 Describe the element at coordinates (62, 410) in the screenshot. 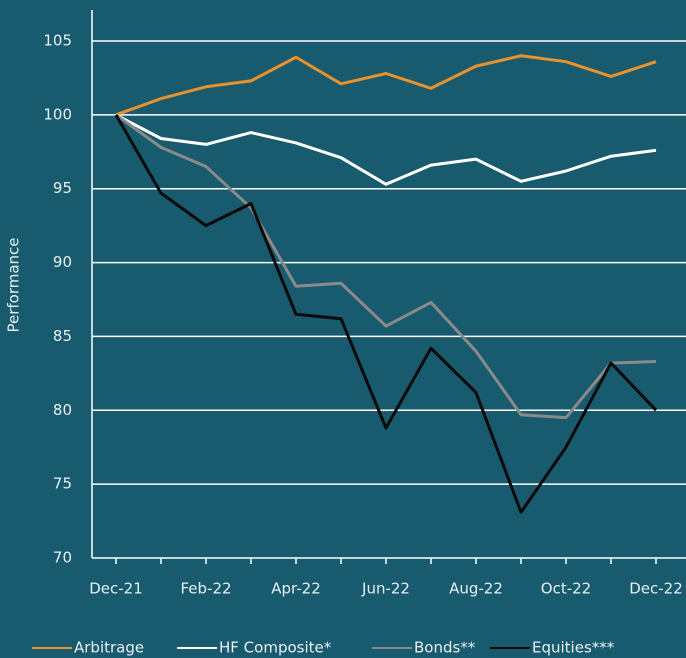

I see `y-tick-label: 80` at that location.